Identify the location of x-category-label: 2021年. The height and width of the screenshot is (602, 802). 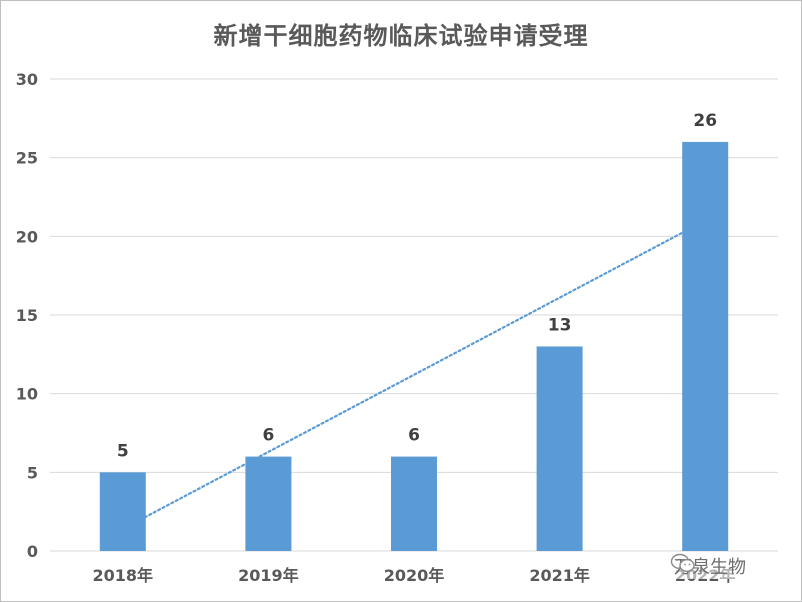
(559, 575).